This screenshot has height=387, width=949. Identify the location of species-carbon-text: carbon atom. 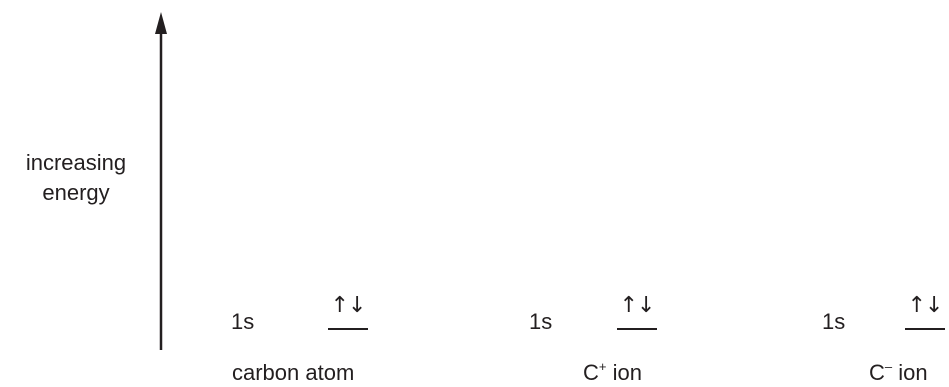
(293, 372).